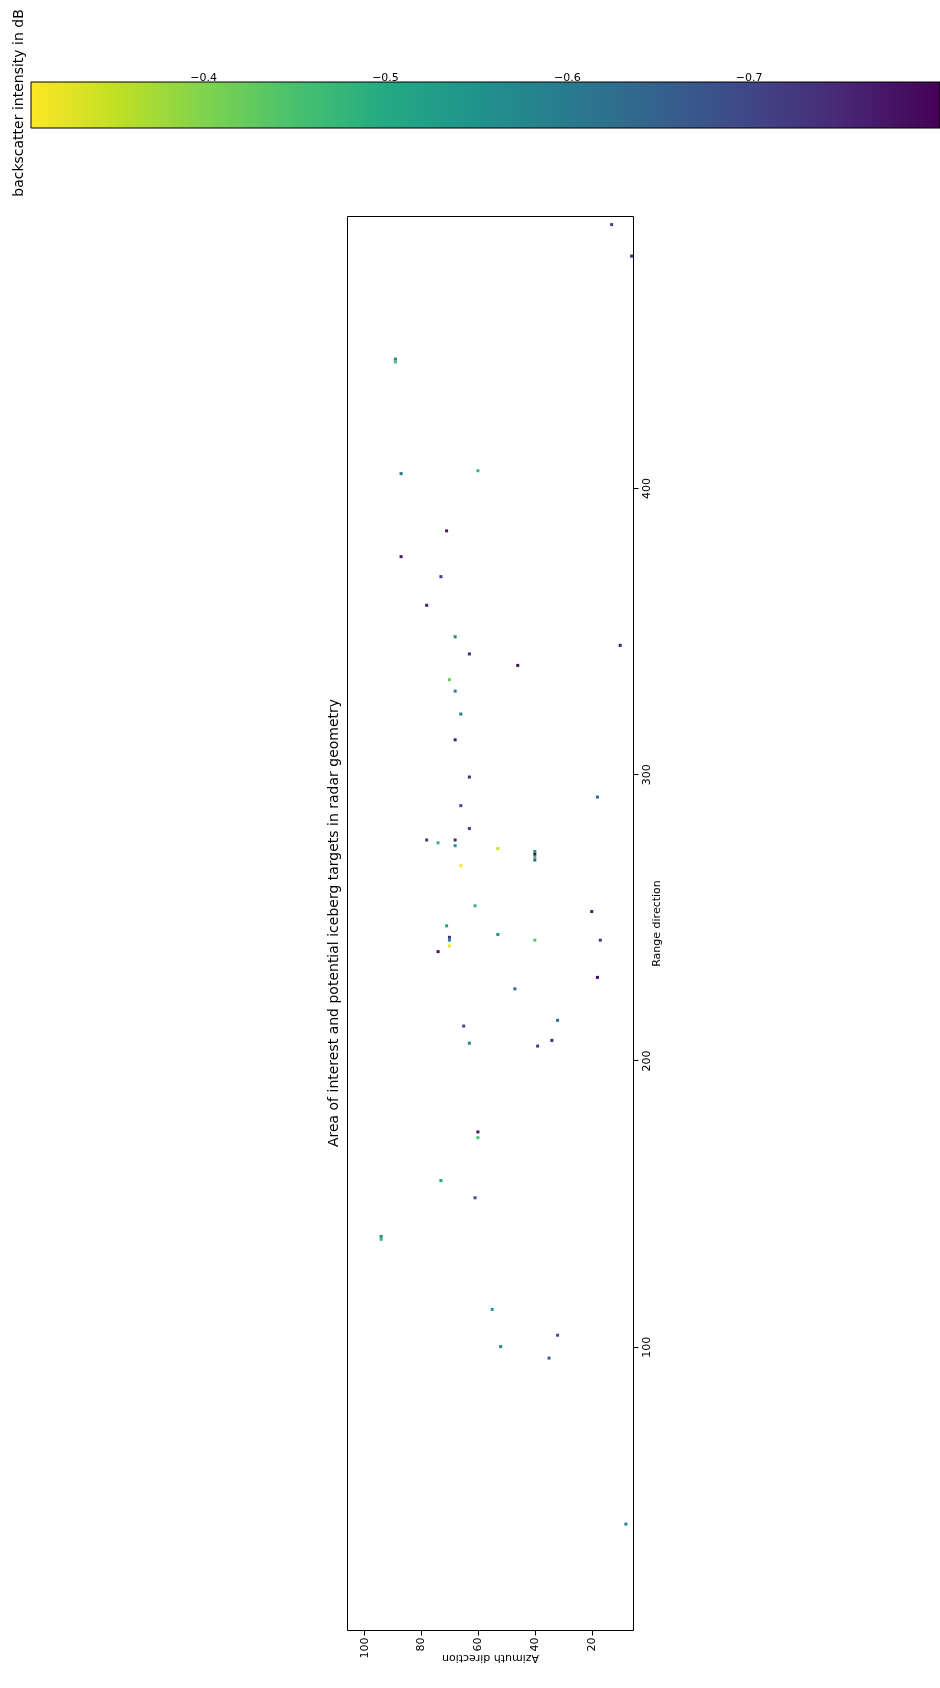 The image size is (940, 1688). What do you see at coordinates (749, 77) in the screenshot?
I see `color-bar-label: −0.7` at bounding box center [749, 77].